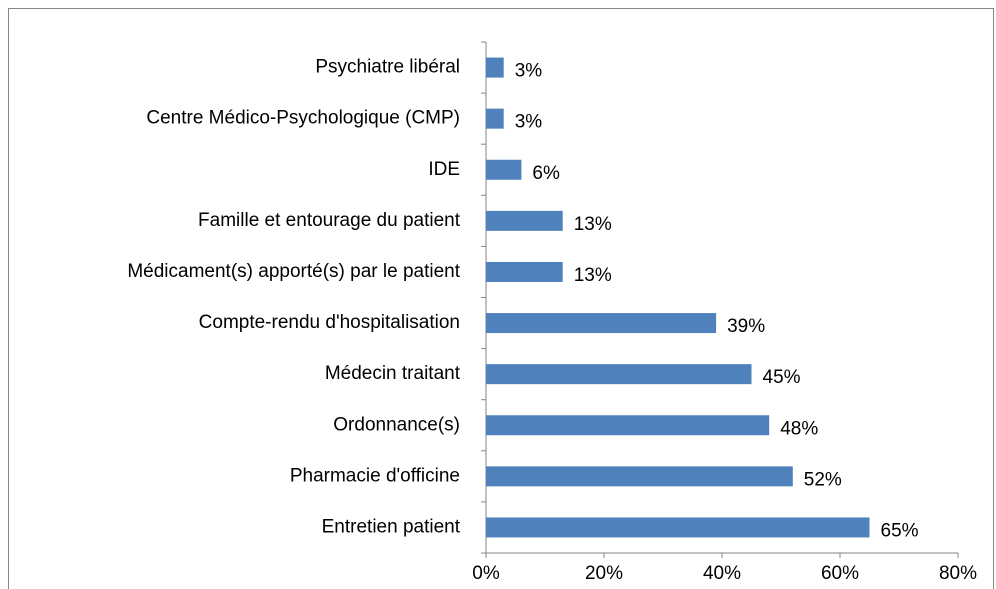 This screenshot has height=589, width=996. Describe the element at coordinates (329, 220) in the screenshot. I see `y-tick-label: Famille et entourage du patient` at that location.